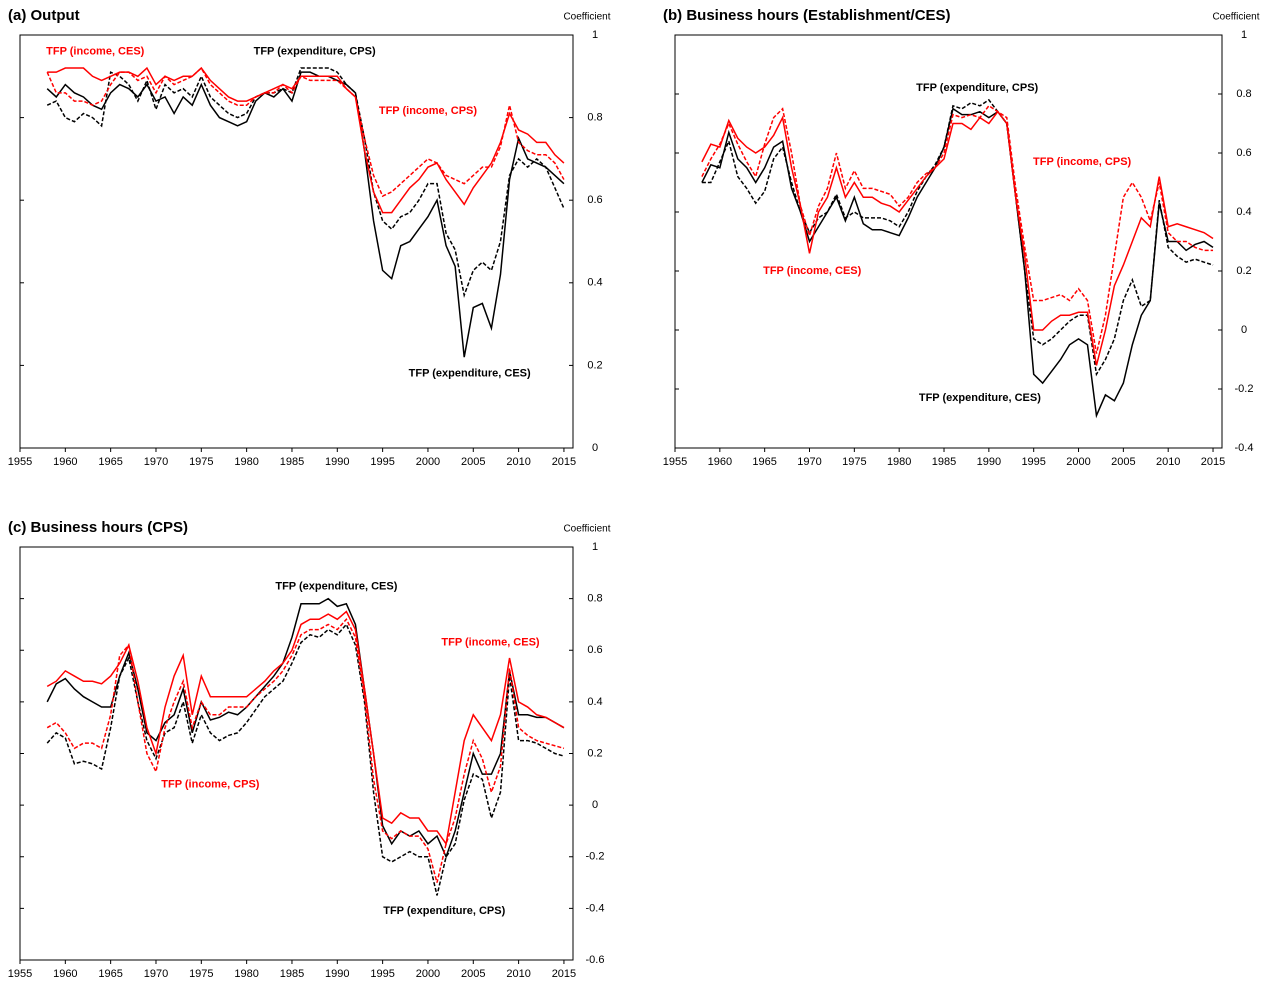 This screenshot has height=983, width=1285. I want to click on chart-title: (c) Business hours (CPS), so click(98, 527).